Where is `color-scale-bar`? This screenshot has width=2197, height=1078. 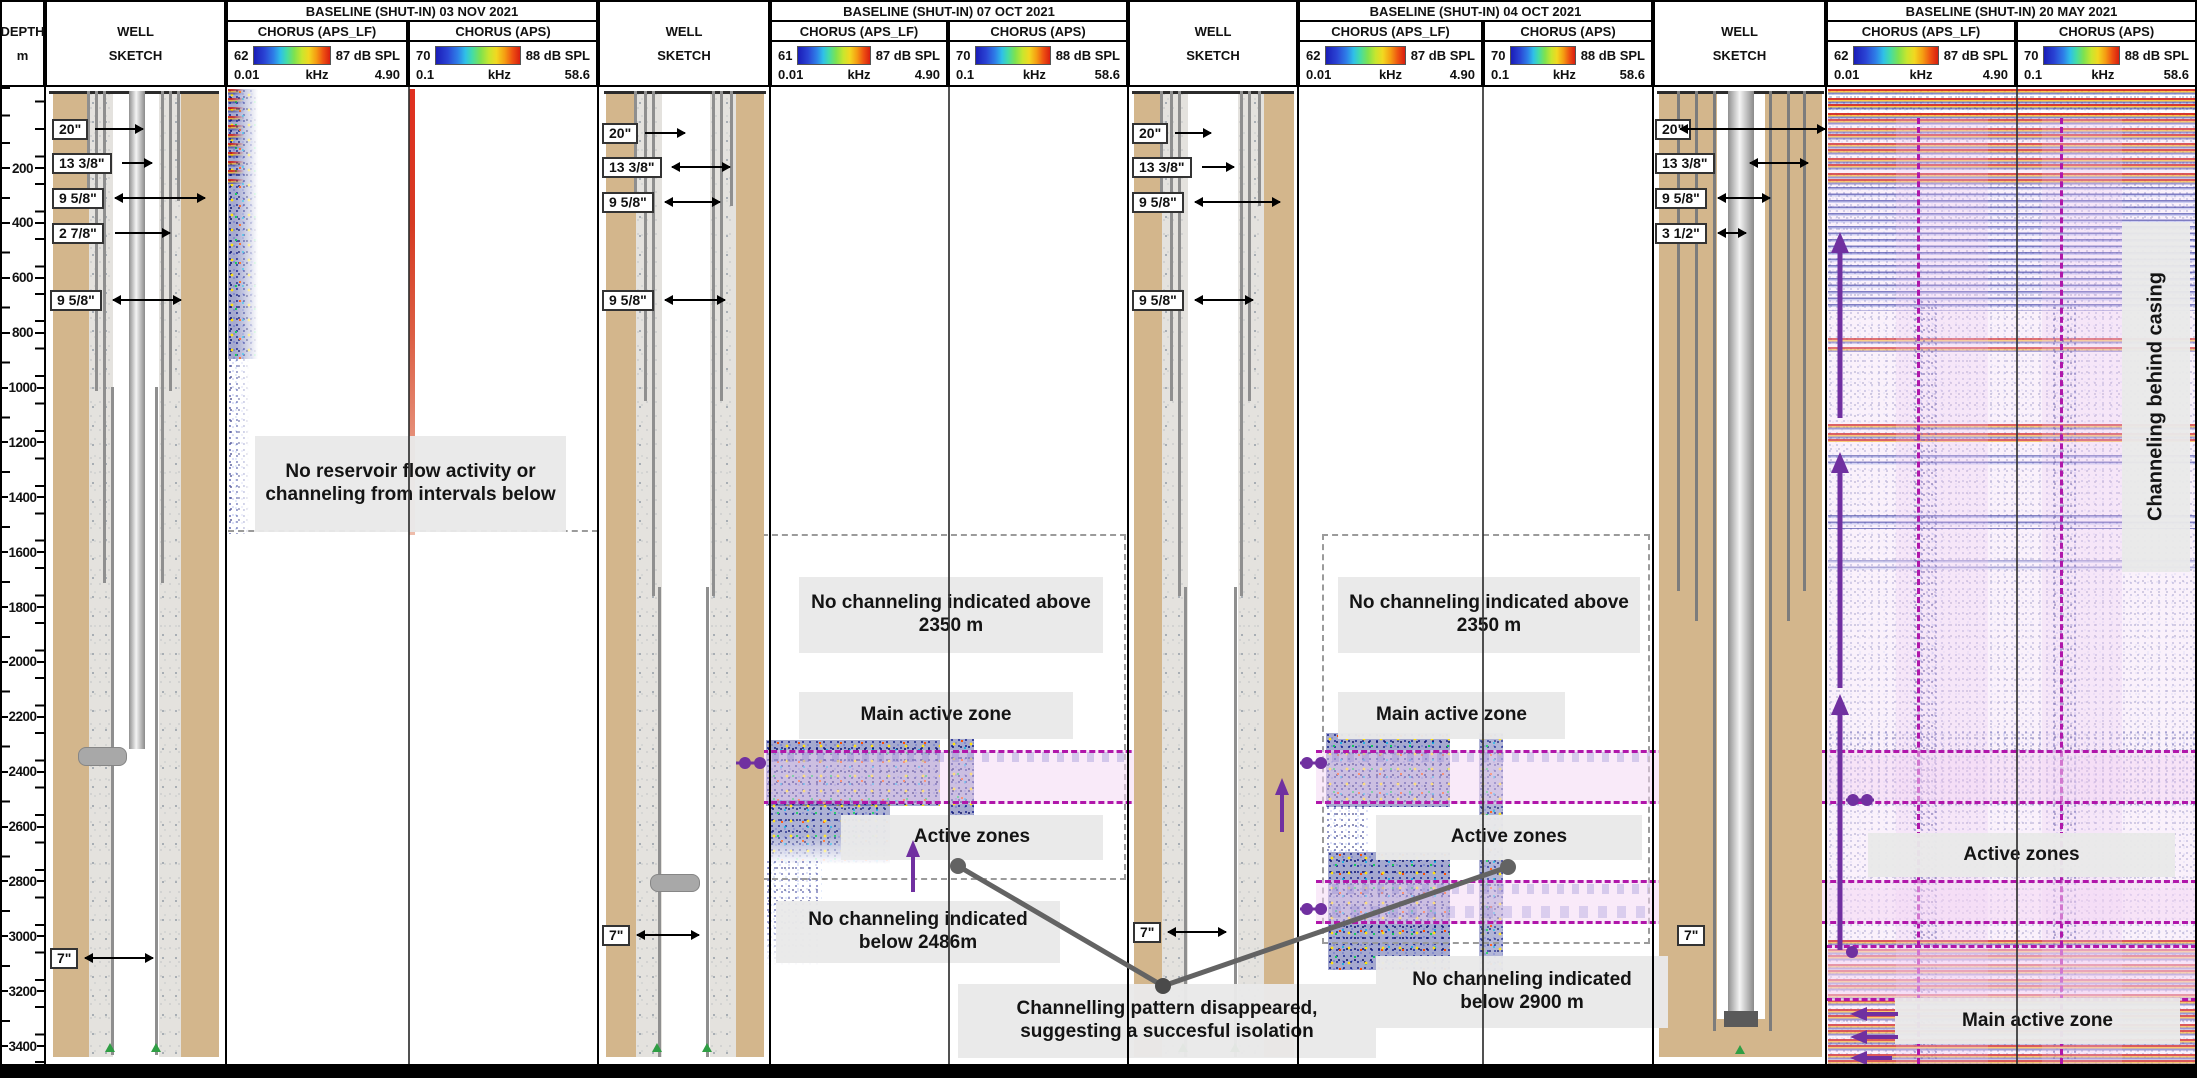
color-scale-bar is located at coordinates (1896, 55).